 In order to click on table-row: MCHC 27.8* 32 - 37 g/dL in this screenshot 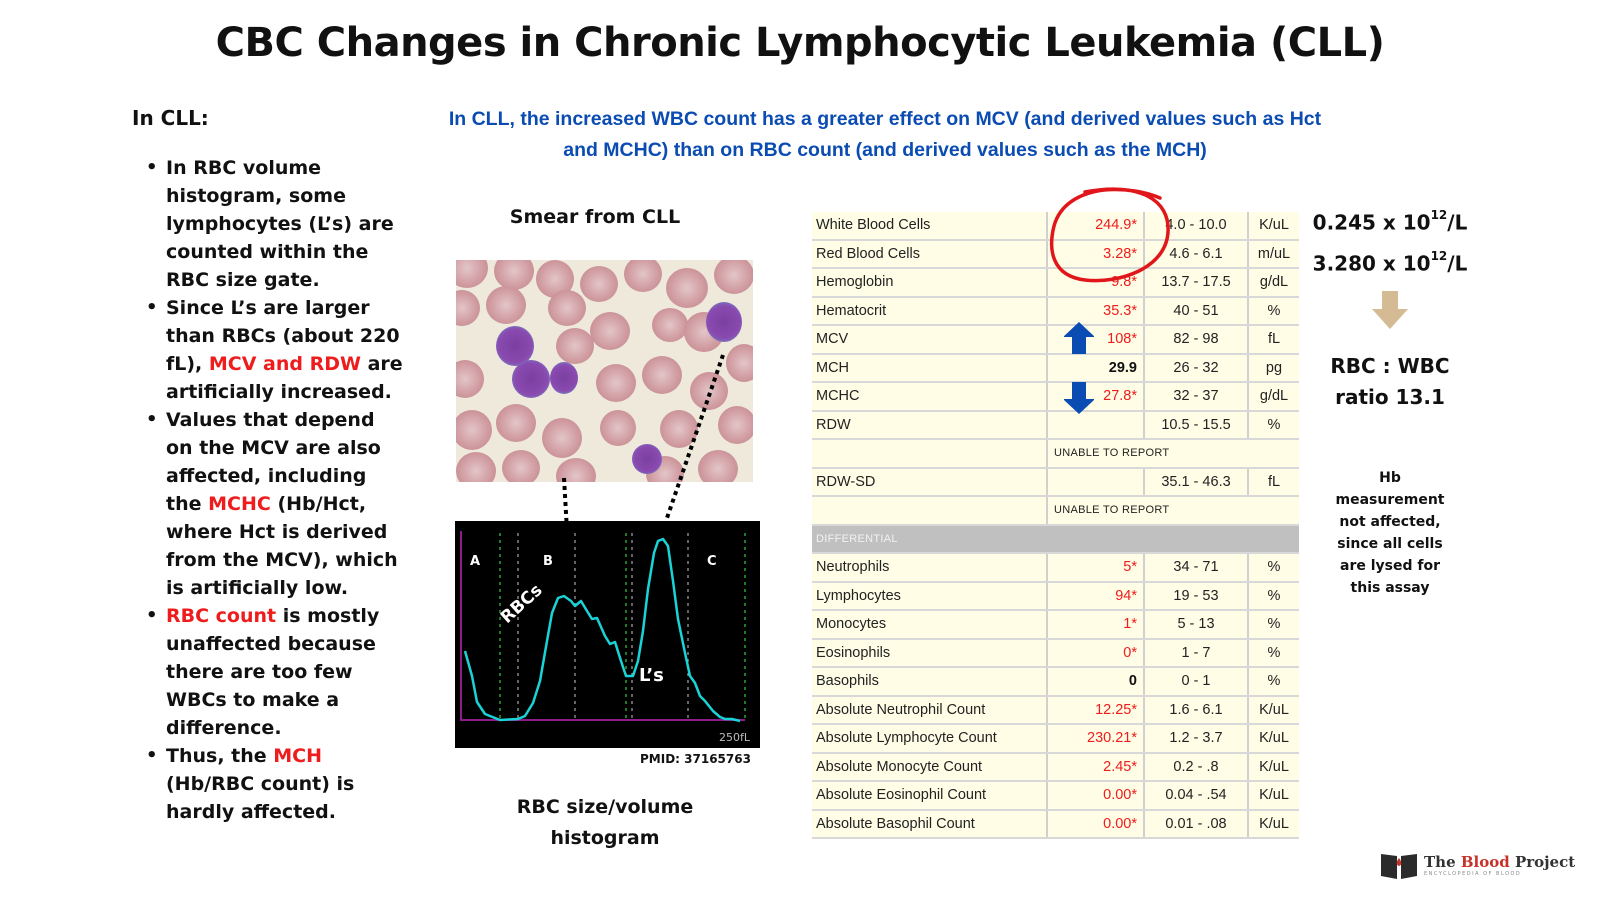, I will do `click(1055, 397)`.